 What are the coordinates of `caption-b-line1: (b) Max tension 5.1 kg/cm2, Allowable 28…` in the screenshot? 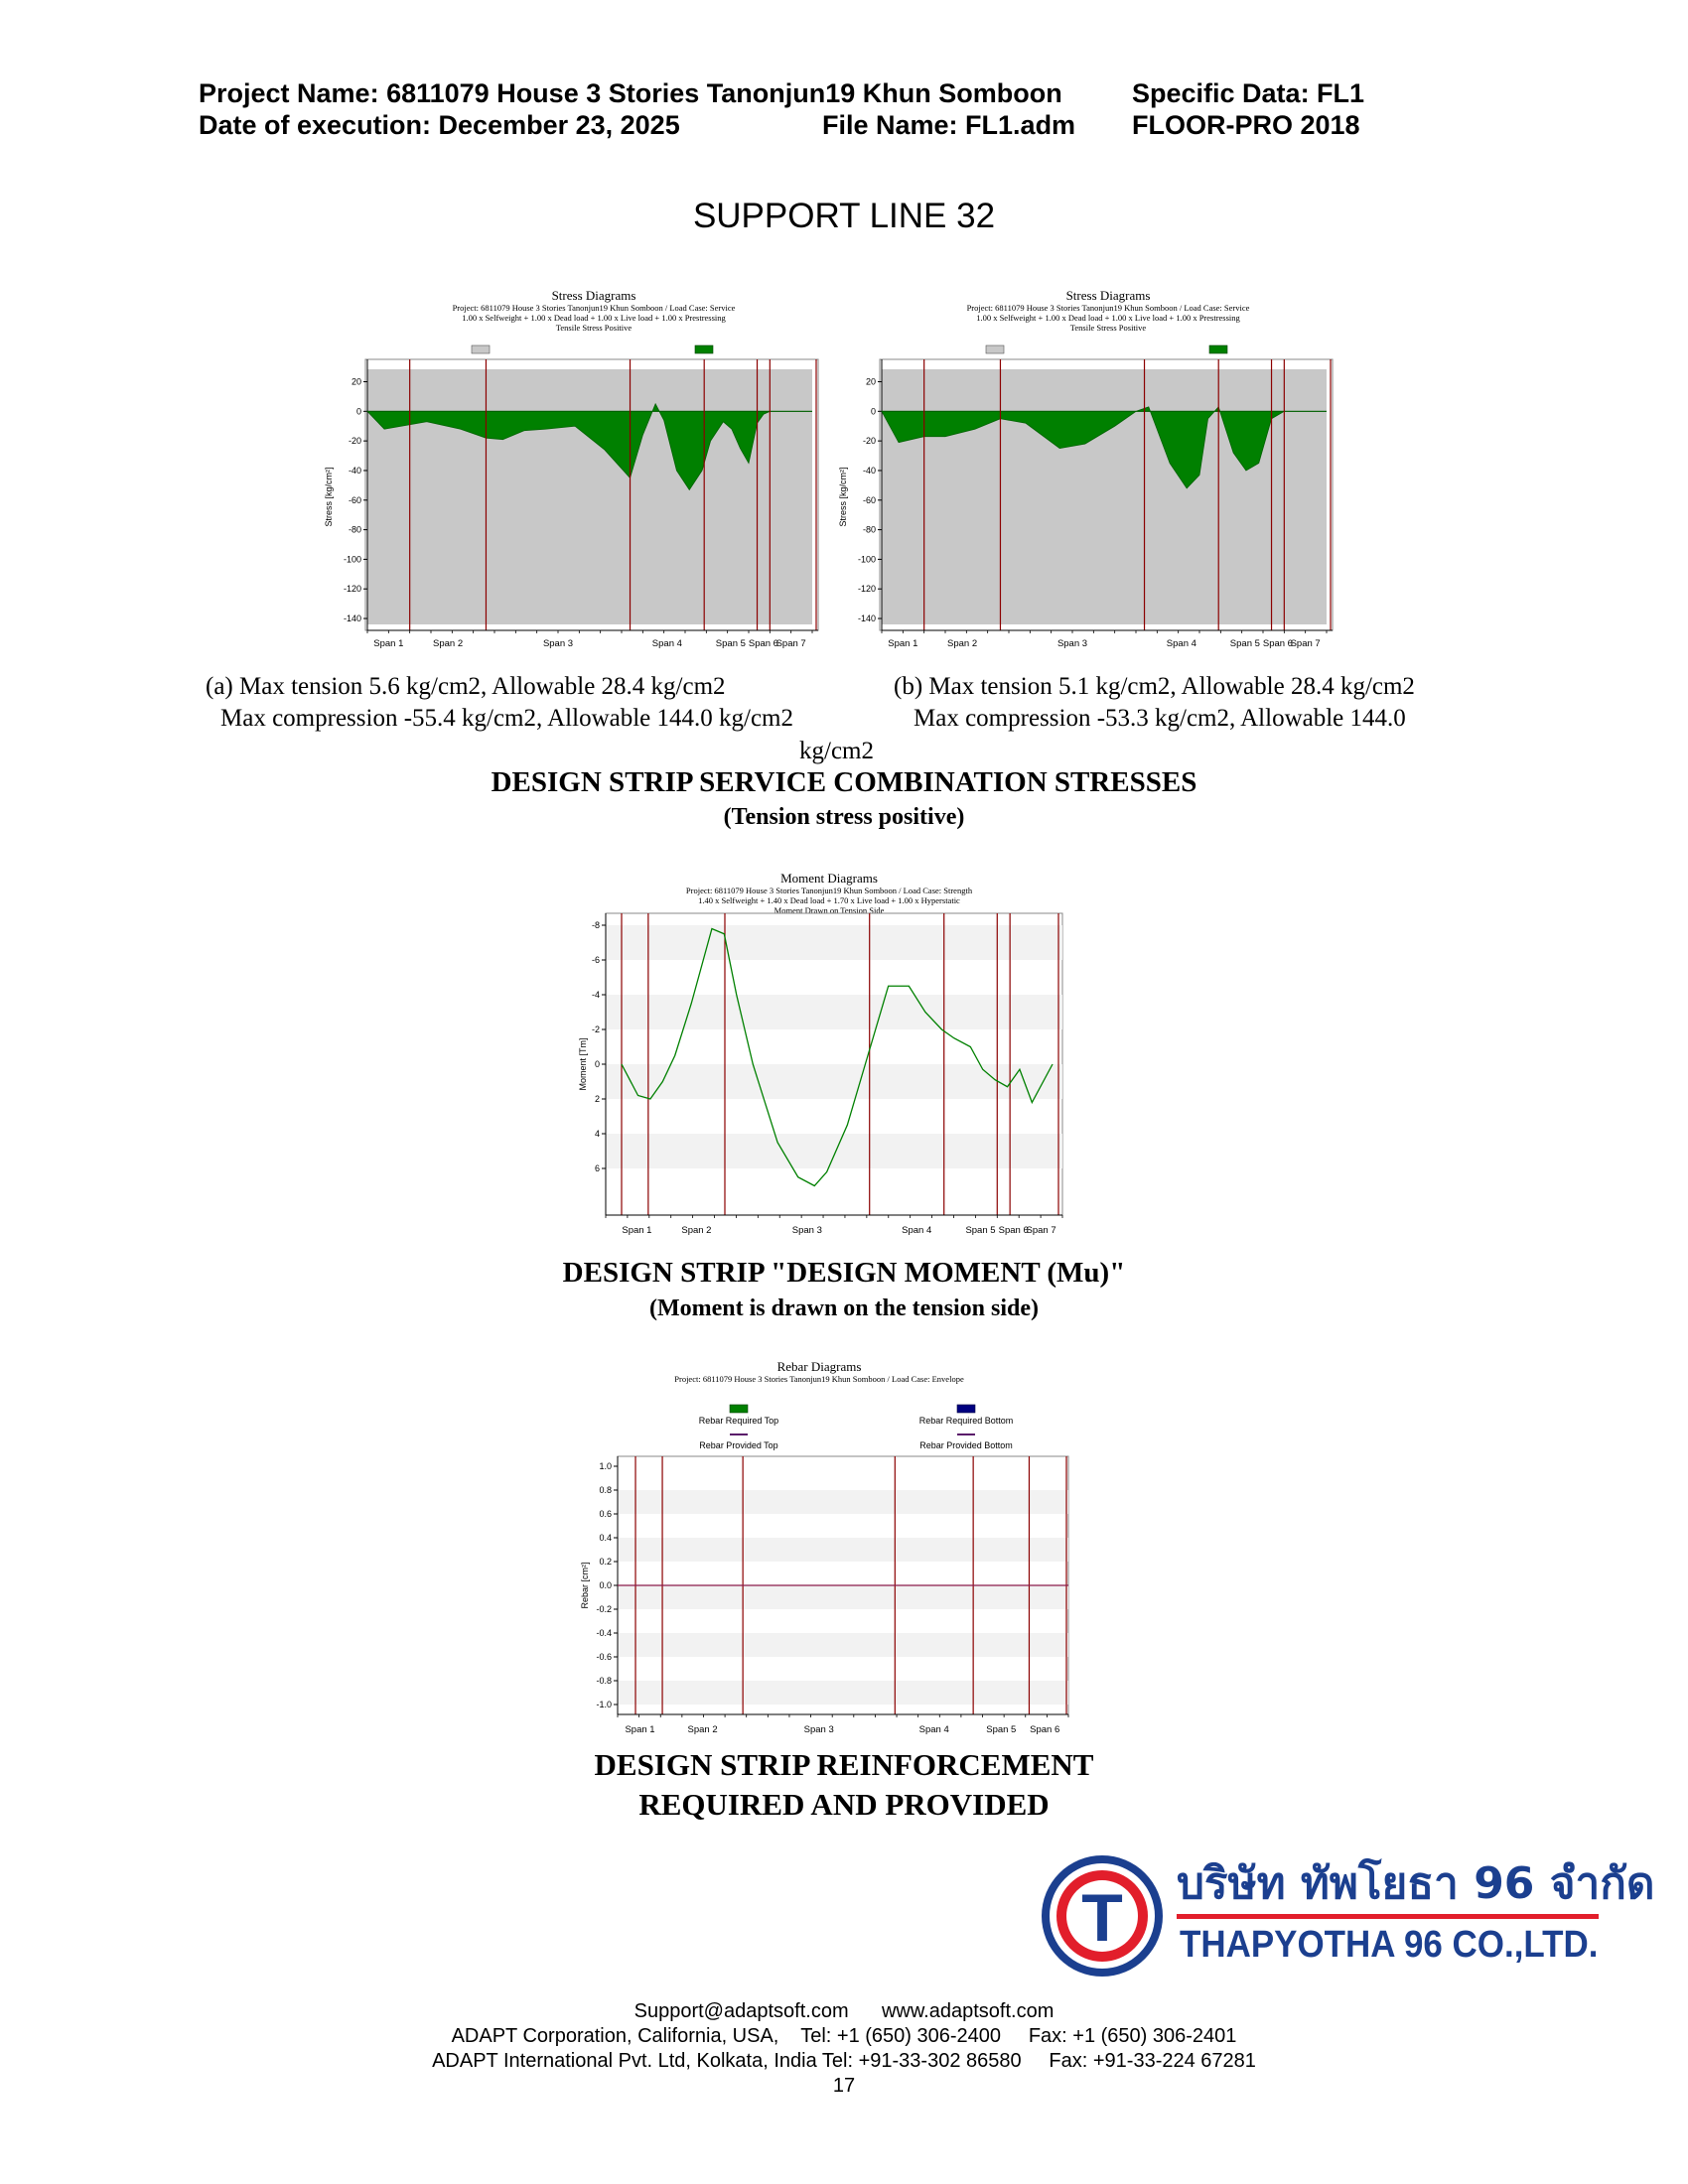 It's located at (1154, 686).